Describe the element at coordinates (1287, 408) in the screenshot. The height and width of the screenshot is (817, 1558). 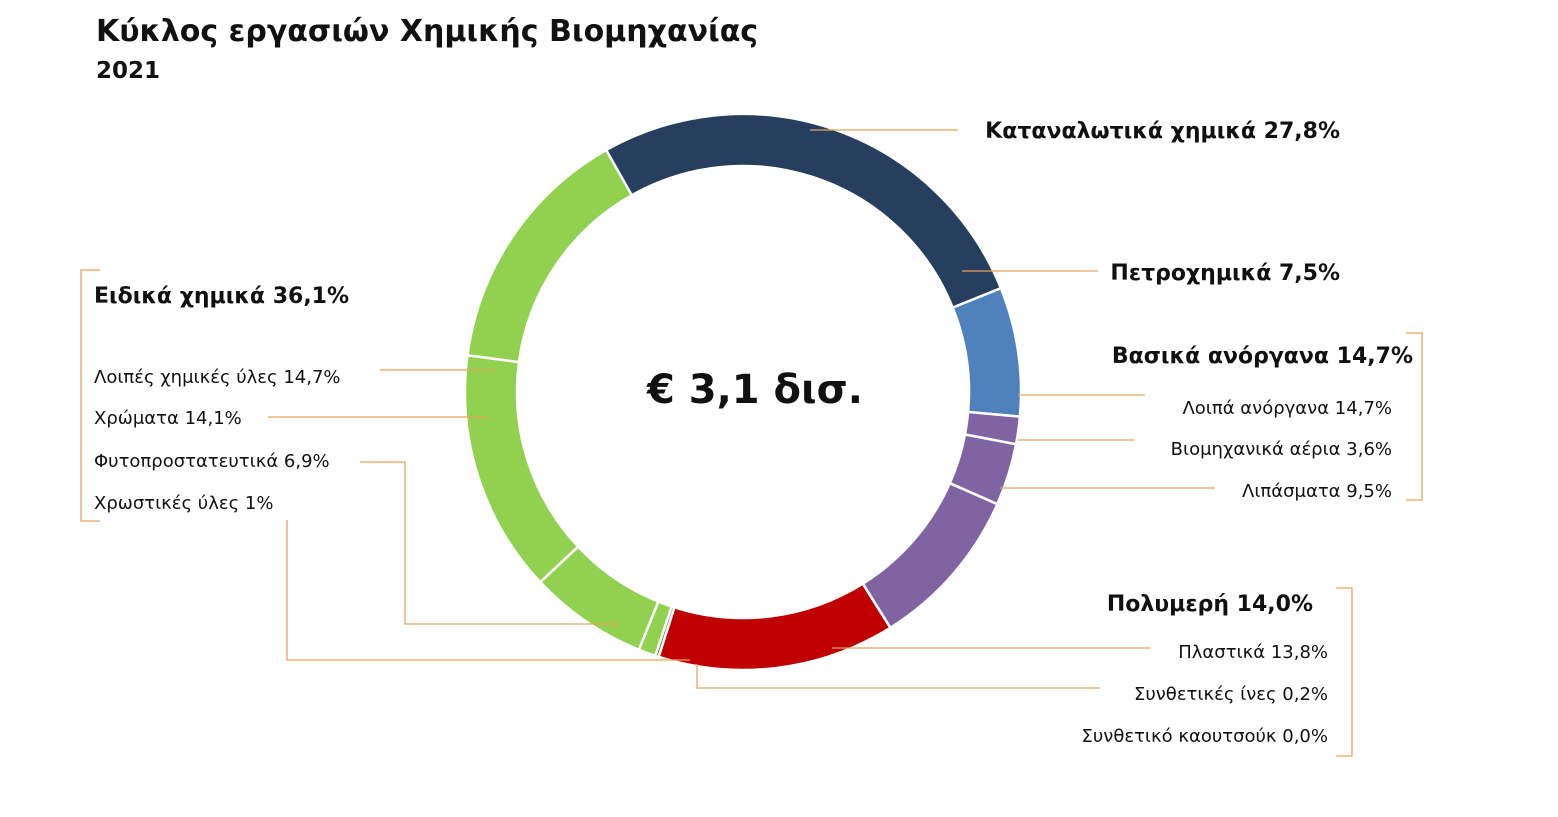
I see `slice-label-other-inorganic: Λοιπά ανόργανα 14,7%` at that location.